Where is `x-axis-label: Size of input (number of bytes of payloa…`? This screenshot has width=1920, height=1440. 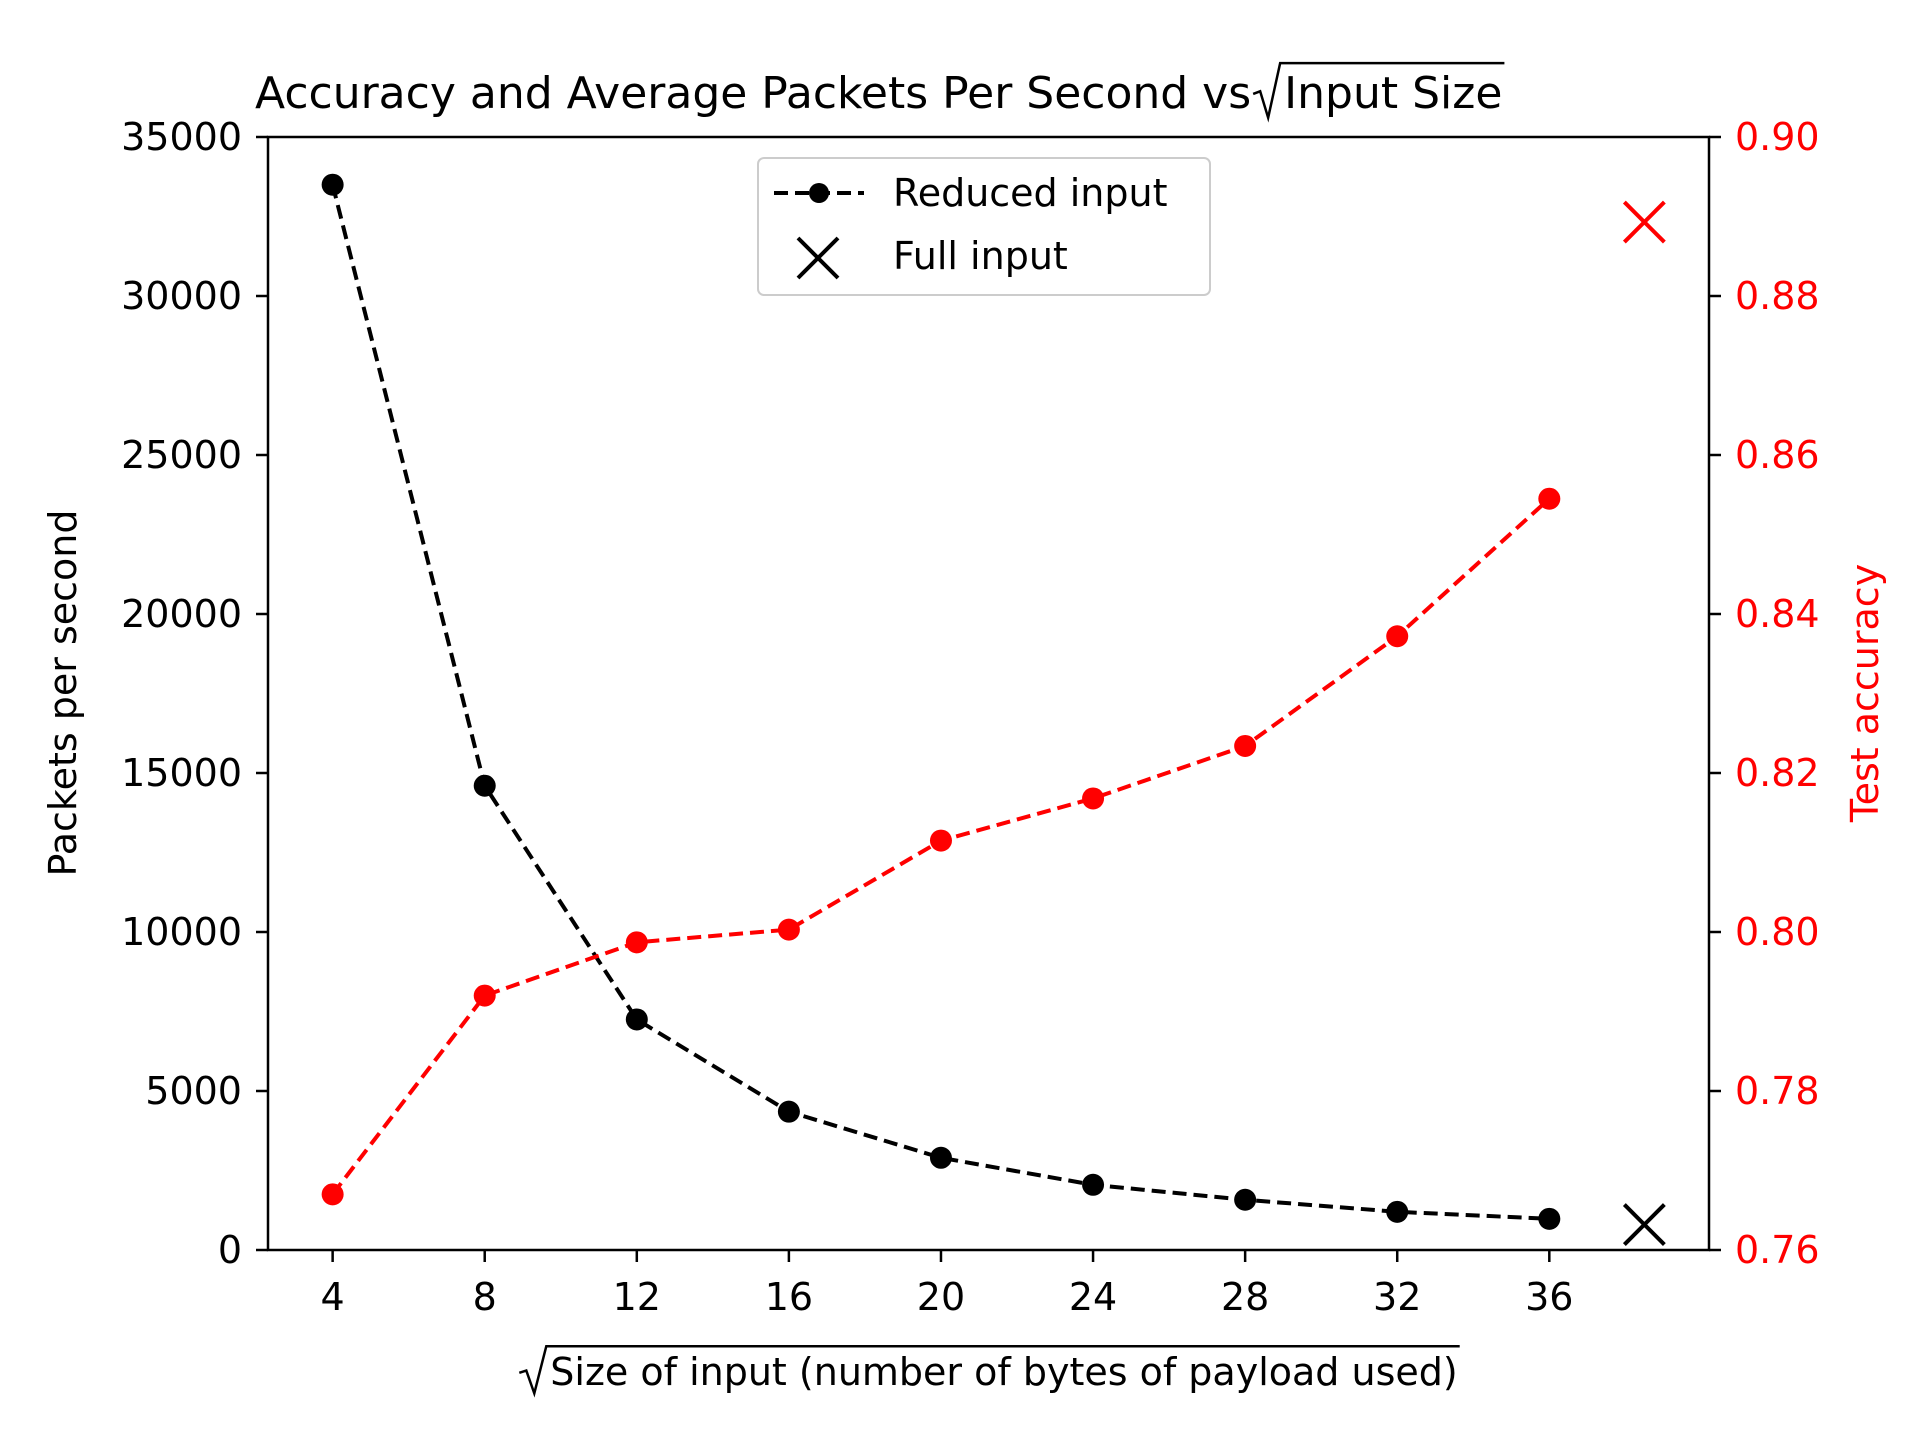 x-axis-label: Size of input (number of bytes of payloa… is located at coordinates (989, 1371).